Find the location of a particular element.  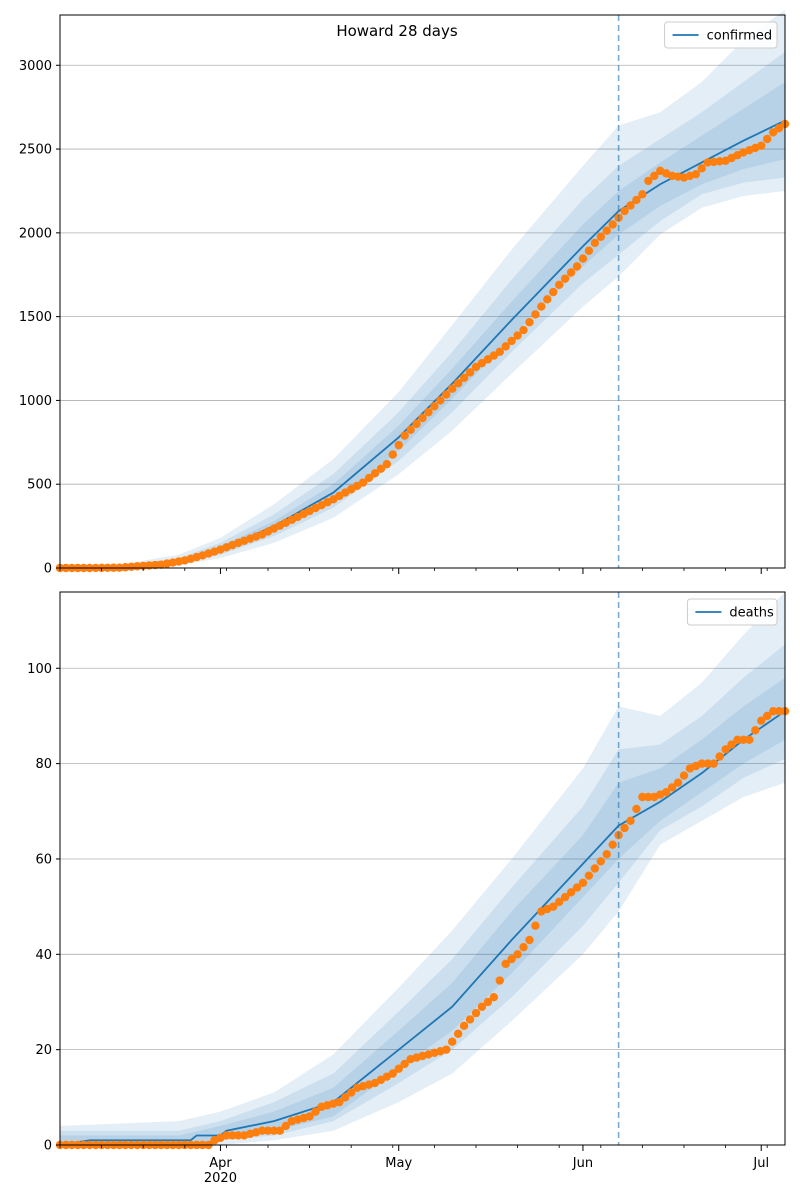

legend-label: confirmed is located at coordinates (740, 36).